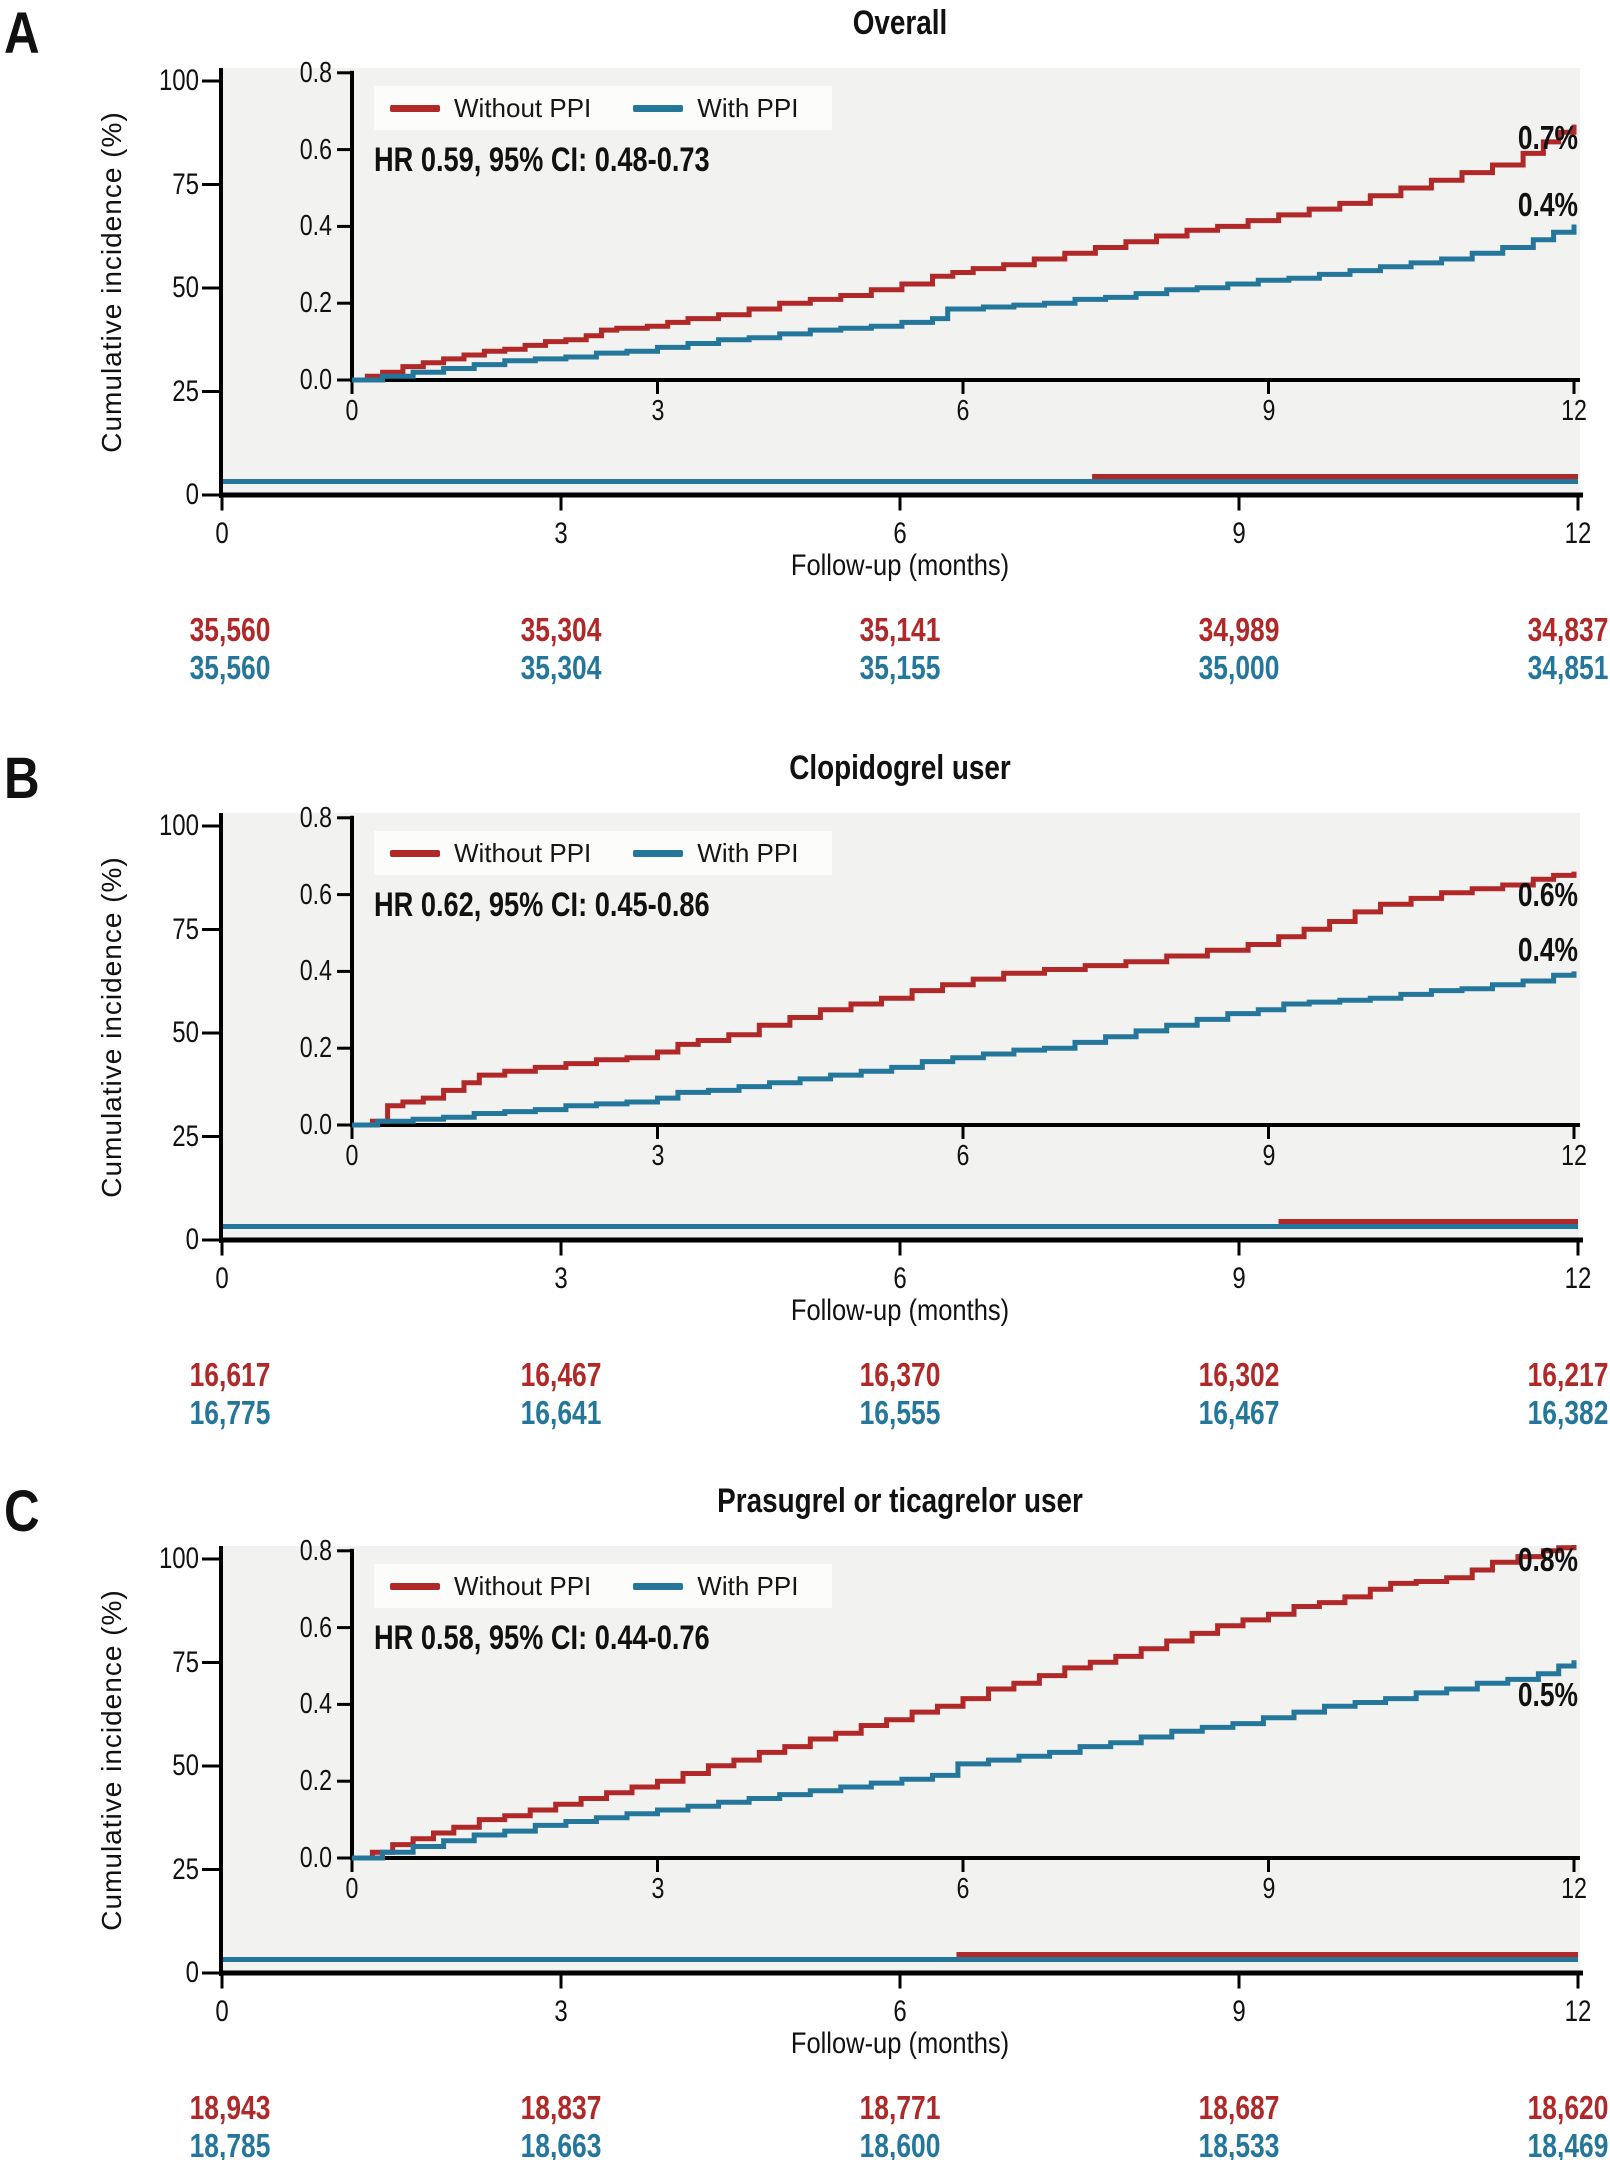  Describe the element at coordinates (1547, 138) in the screenshot. I see `curve-end-label-without-ppi: 0.7%` at that location.